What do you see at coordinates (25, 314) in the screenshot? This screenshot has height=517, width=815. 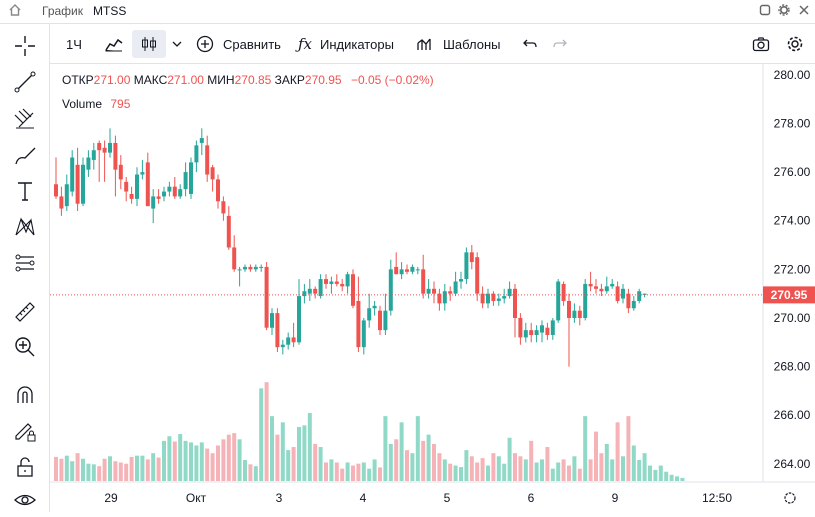 I see `ruler-tool` at bounding box center [25, 314].